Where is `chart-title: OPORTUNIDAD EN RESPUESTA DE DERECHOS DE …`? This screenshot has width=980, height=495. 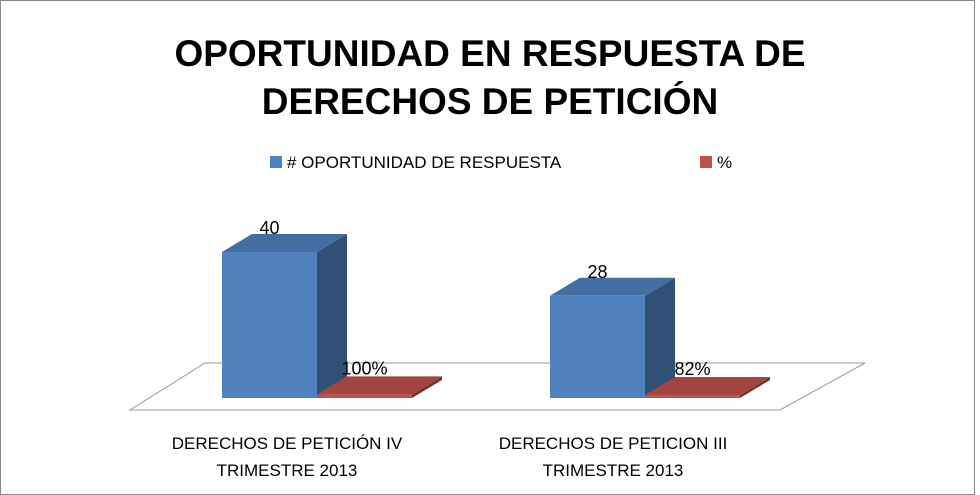 chart-title: OPORTUNIDAD EN RESPUESTA DE DERECHOS DE … is located at coordinates (490, 77).